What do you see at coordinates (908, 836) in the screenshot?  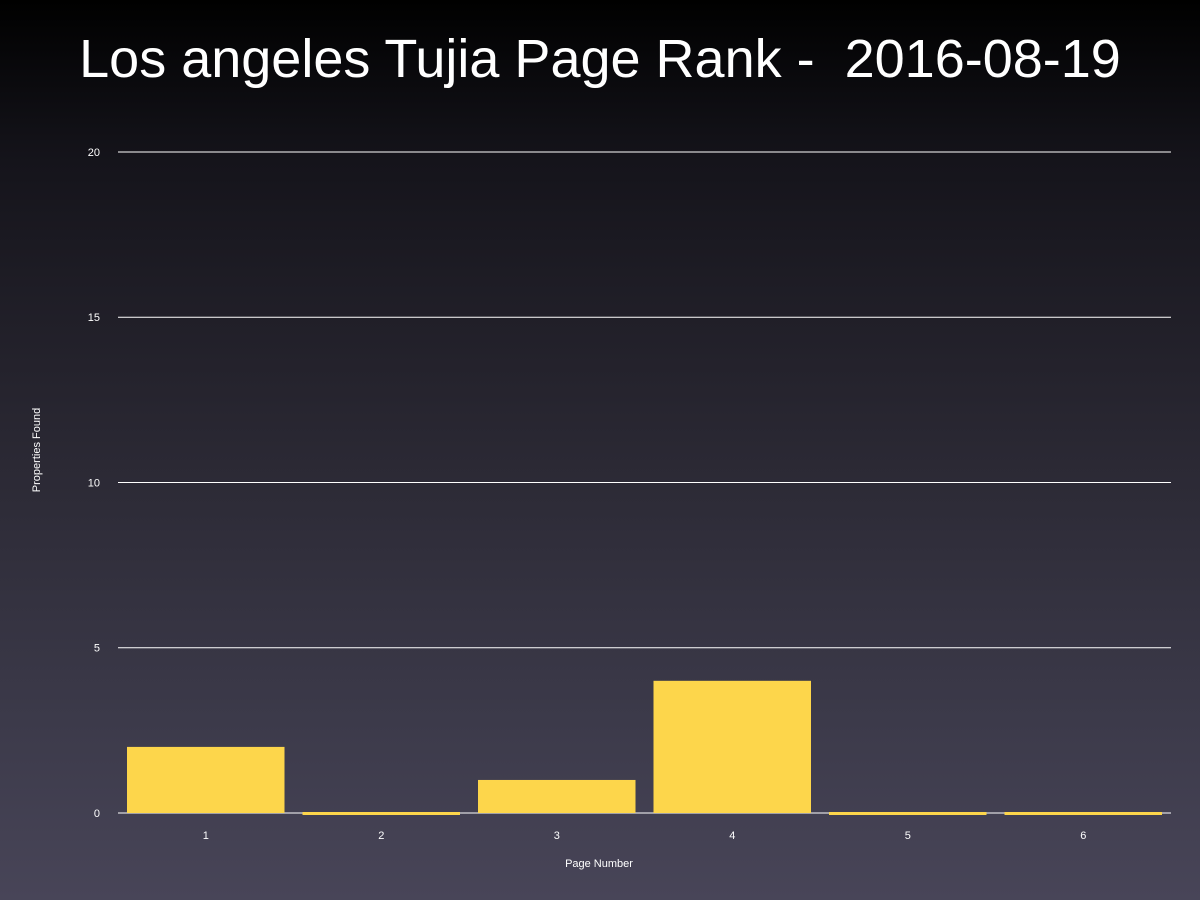 I see `x-tick-label: 5` at bounding box center [908, 836].